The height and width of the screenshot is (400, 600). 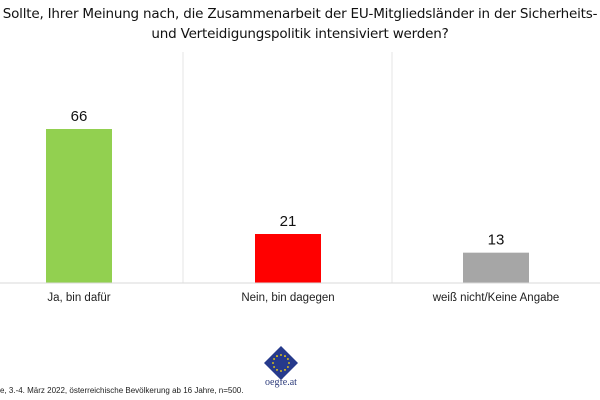 I want to click on data-label: 13, so click(x=496, y=240).